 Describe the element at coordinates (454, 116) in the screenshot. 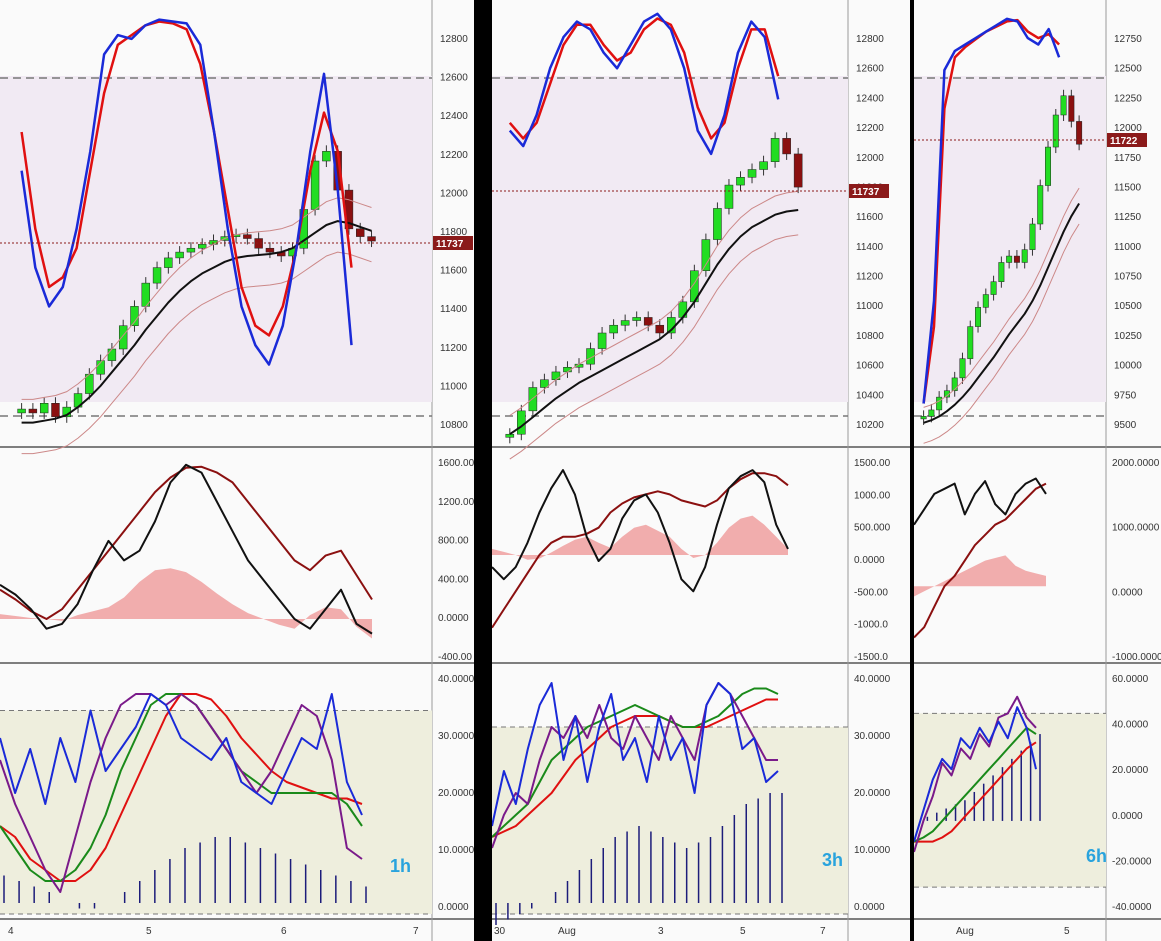

I see `price-tick-label: 12400` at that location.